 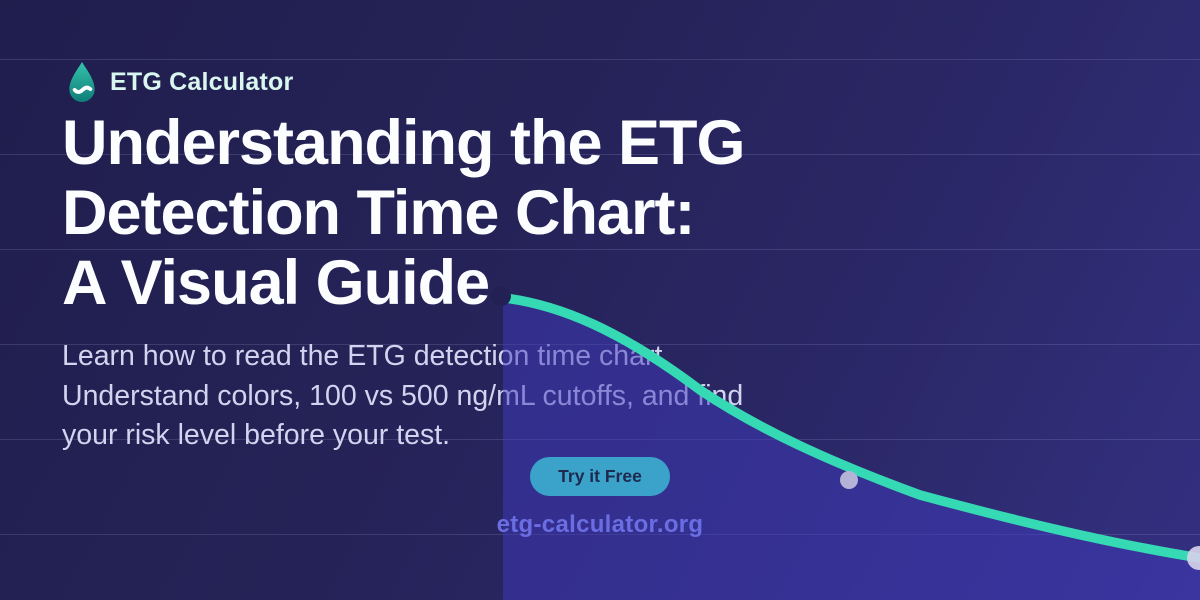 I want to click on subtitle-line-3: your risk level before your test., so click(x=256, y=435).